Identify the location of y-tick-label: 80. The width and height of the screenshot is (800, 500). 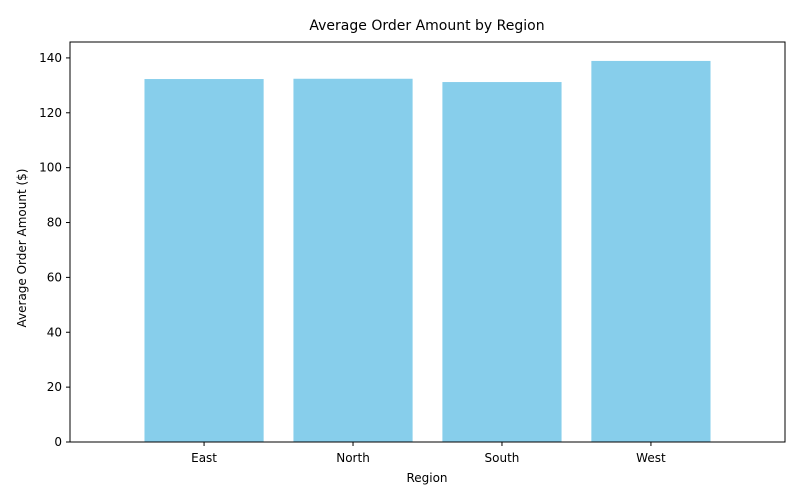
(54, 223).